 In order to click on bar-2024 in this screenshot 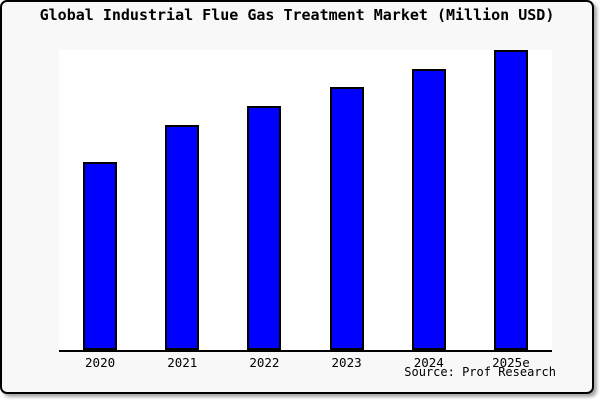, I will do `click(429, 209)`.